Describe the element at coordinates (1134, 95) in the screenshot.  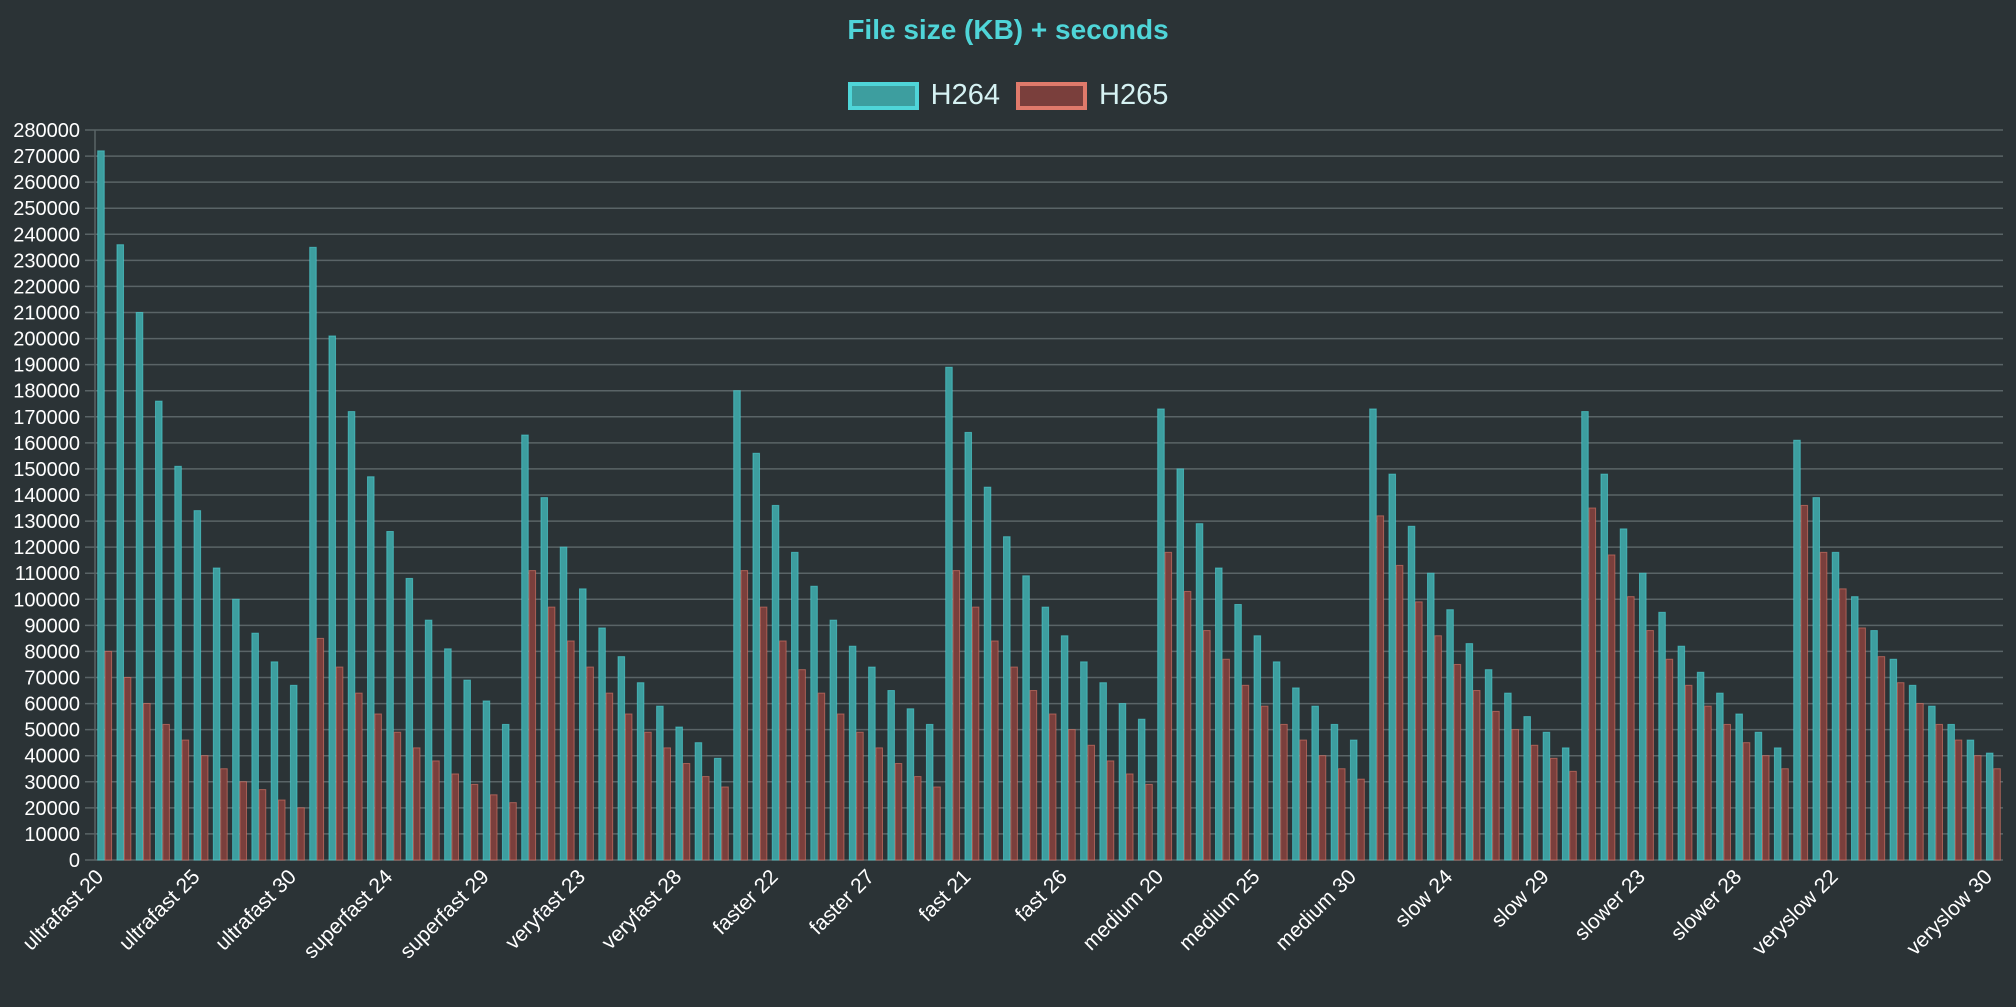
I see `legend-label-h265: H265` at that location.